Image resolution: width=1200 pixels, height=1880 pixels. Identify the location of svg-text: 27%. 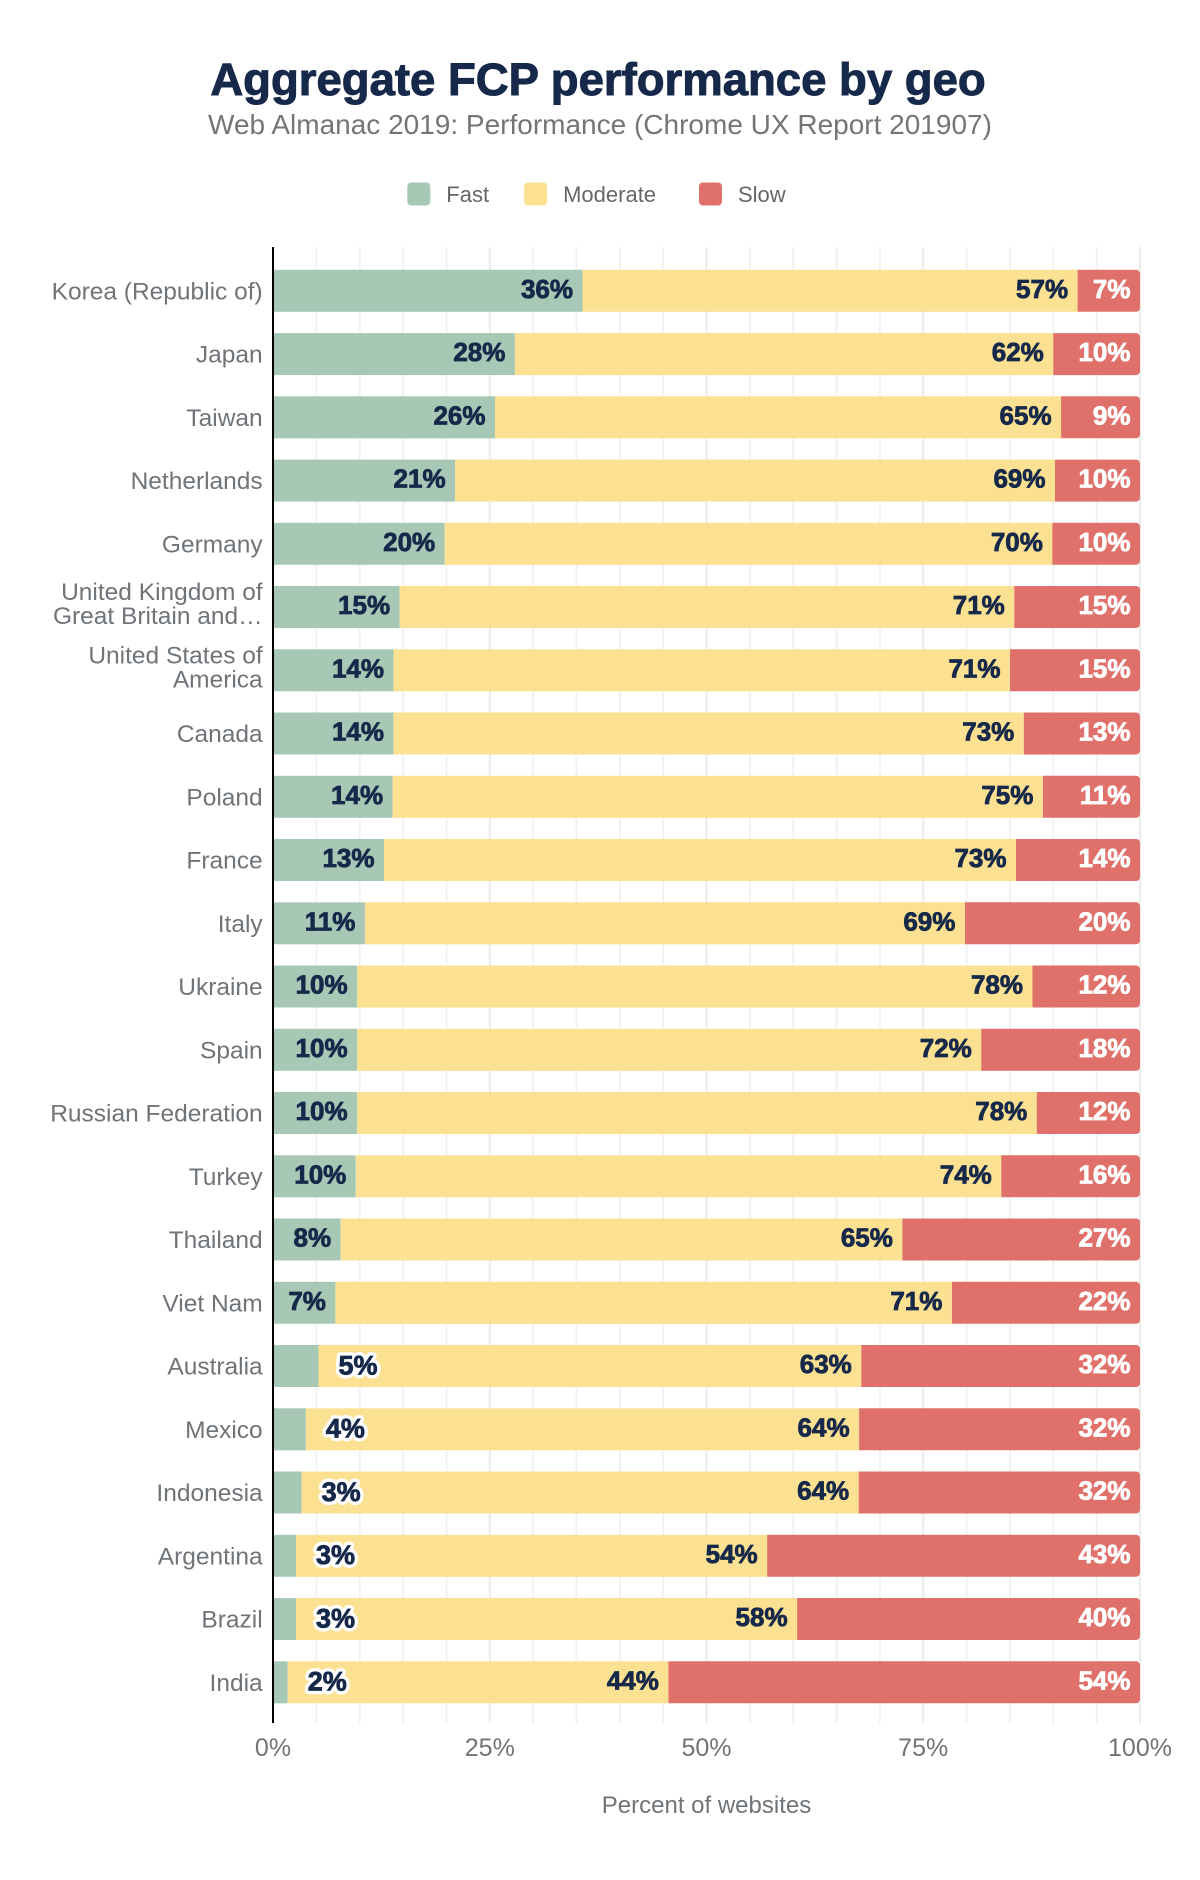
(1104, 1238).